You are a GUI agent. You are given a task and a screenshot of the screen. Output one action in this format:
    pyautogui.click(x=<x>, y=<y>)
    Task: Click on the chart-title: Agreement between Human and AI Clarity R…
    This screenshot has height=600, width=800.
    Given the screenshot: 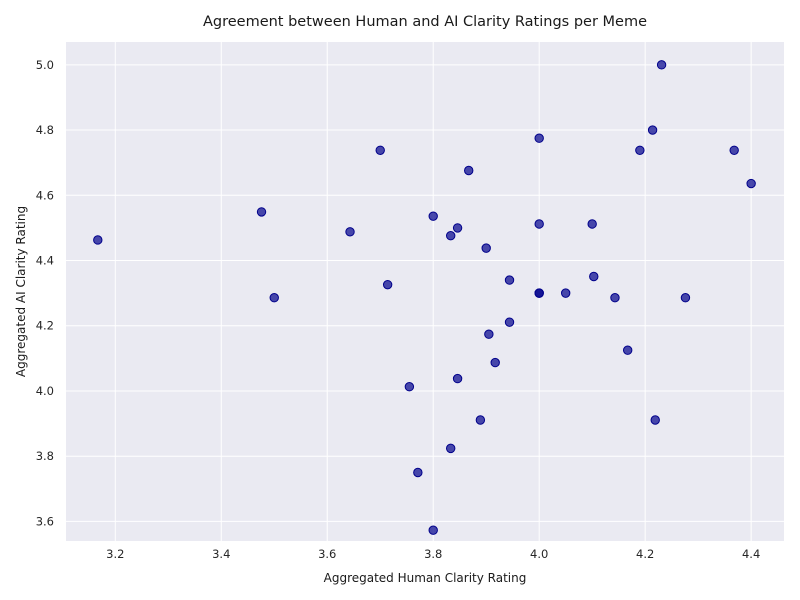 What is the action you would take?
    pyautogui.click(x=425, y=22)
    